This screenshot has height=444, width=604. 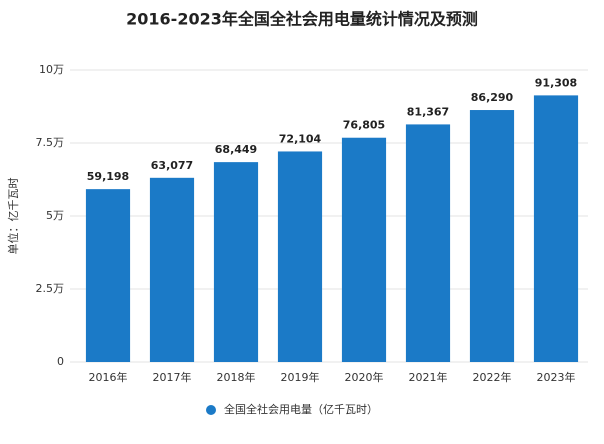 I want to click on x-tick-label: 2017年, so click(x=172, y=377).